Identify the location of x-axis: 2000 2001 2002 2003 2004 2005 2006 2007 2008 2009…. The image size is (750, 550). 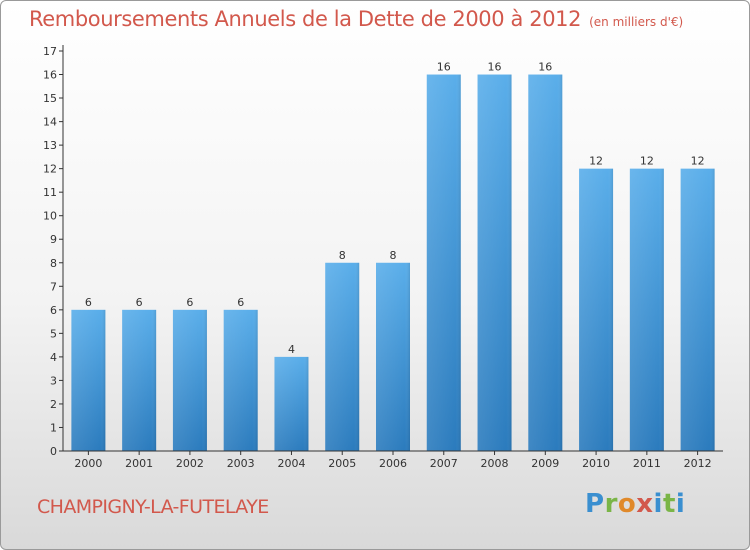
(393, 460).